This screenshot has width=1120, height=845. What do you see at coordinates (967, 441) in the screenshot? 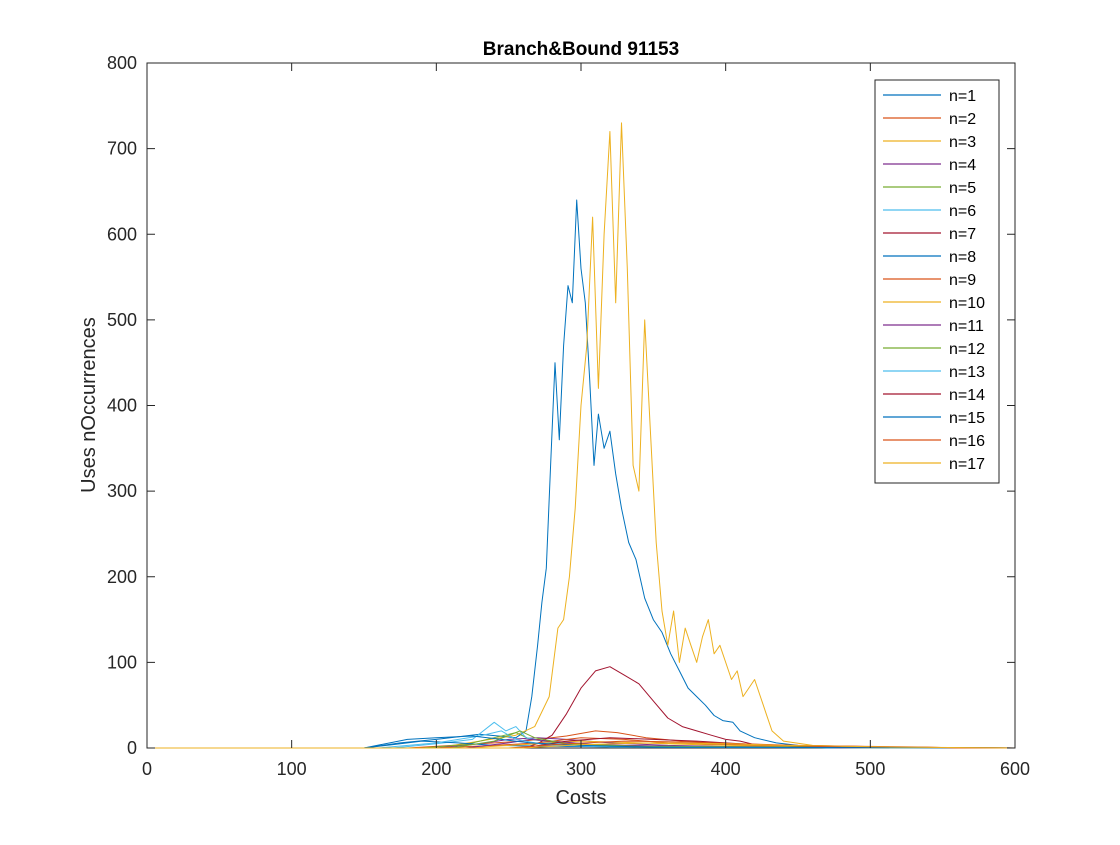
I see `legend-label-16: n=16` at bounding box center [967, 441].